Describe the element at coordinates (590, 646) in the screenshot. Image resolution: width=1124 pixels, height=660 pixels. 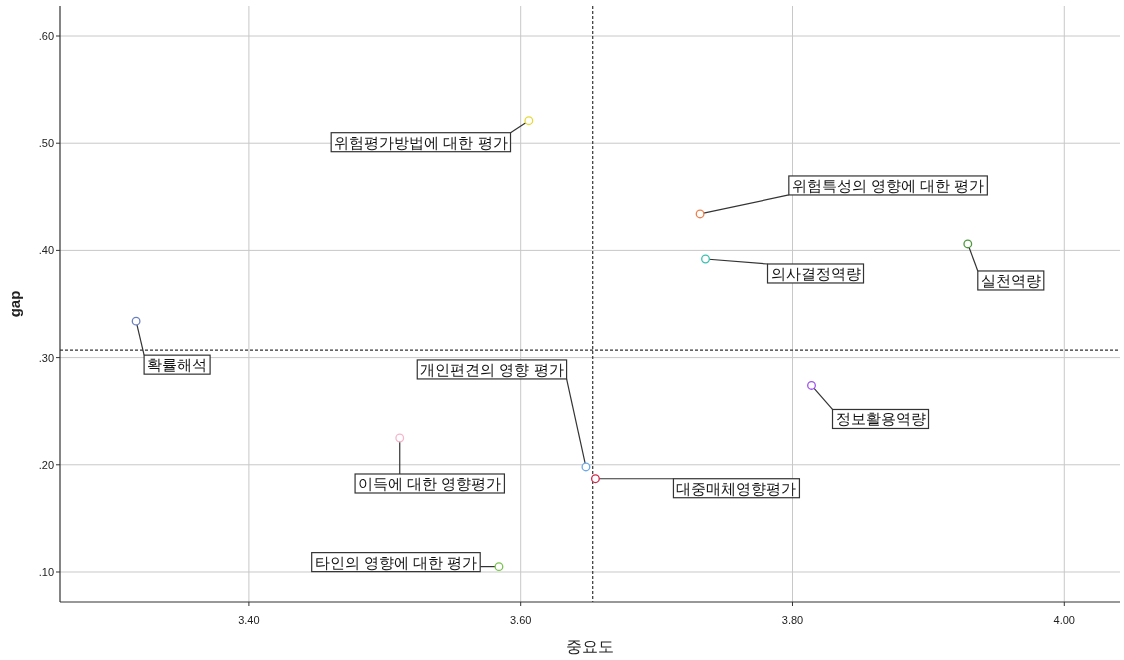
I see `x-axis-title: 중요도` at that location.